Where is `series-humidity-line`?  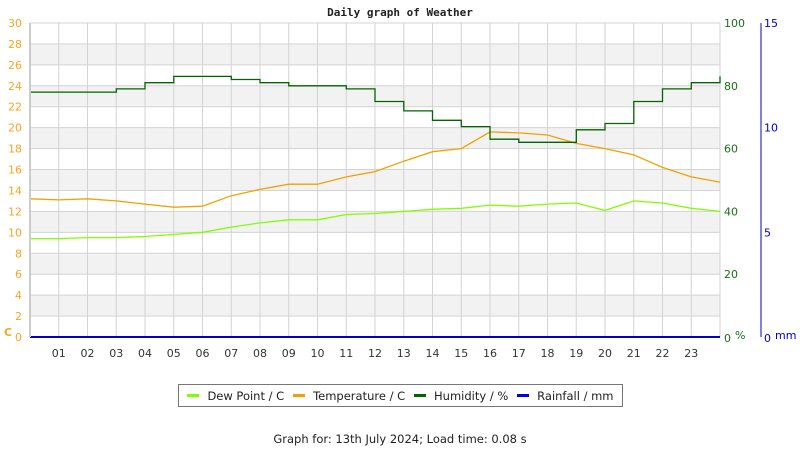 series-humidity-line is located at coordinates (375, 109).